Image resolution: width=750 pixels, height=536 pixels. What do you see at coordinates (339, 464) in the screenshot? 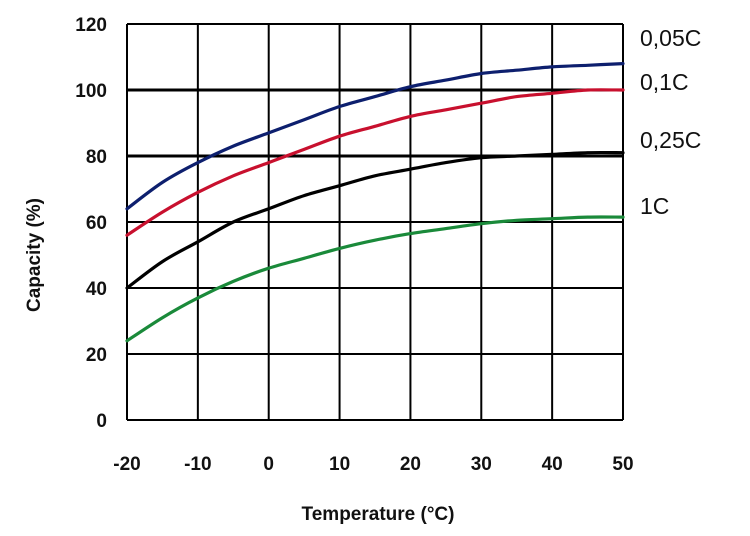
I see `x-tick-label: 10` at bounding box center [339, 464].